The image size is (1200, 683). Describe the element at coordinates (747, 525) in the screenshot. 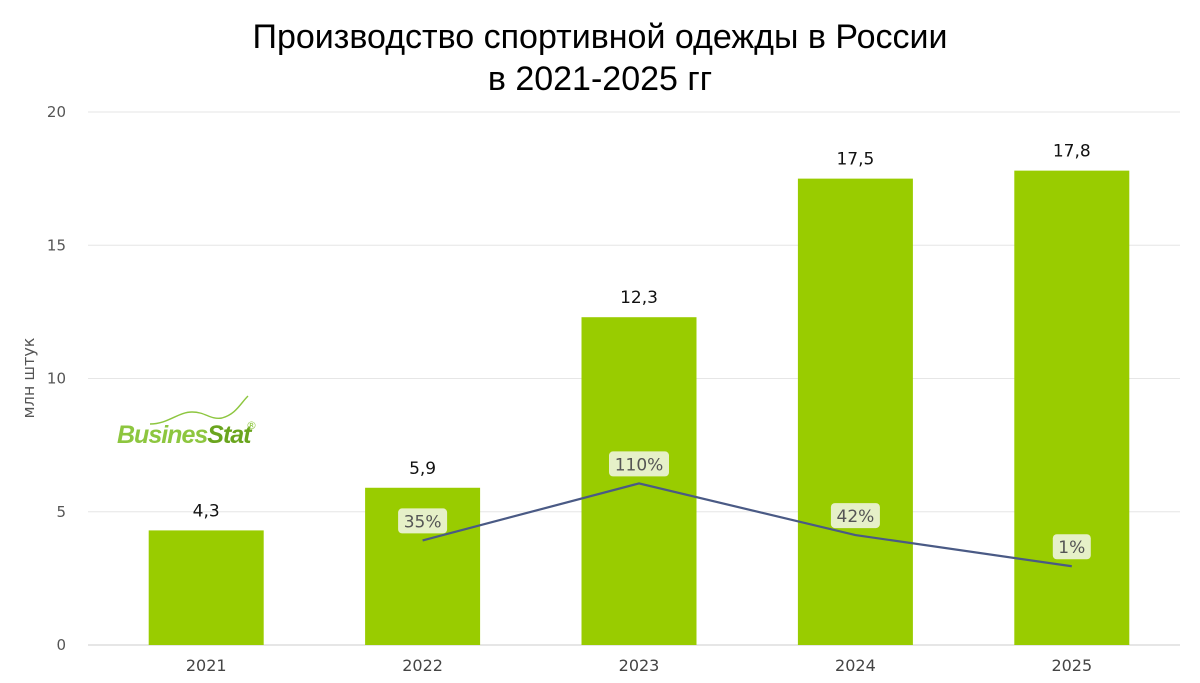

I see `growth-line` at that location.